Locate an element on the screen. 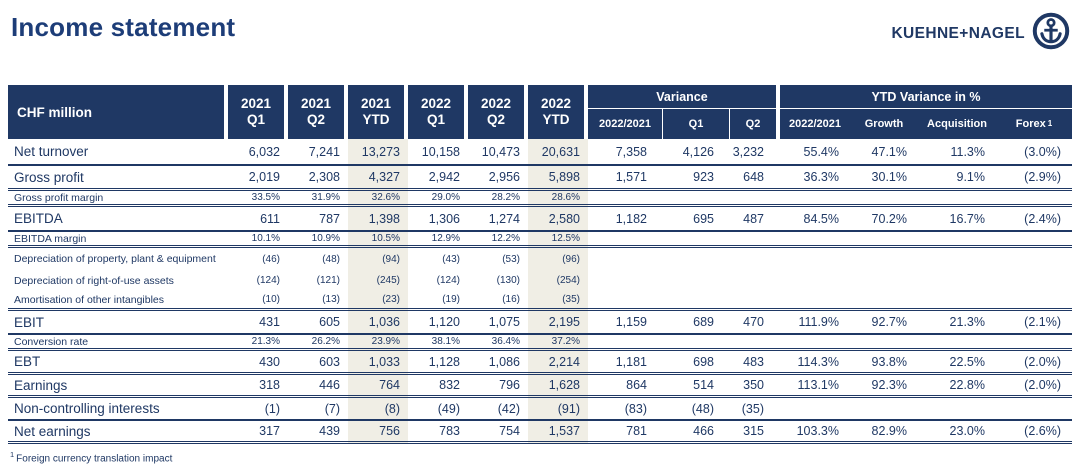 The width and height of the screenshot is (1080, 474). table-cell: (124) is located at coordinates (258, 280).